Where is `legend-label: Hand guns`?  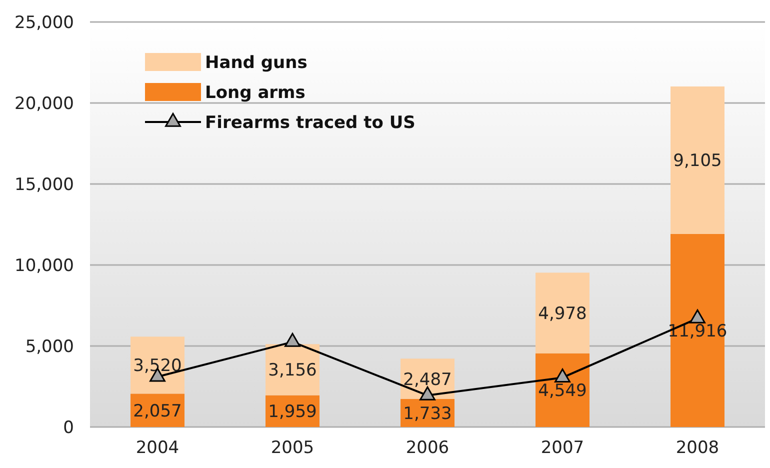
legend-label: Hand guns is located at coordinates (256, 63).